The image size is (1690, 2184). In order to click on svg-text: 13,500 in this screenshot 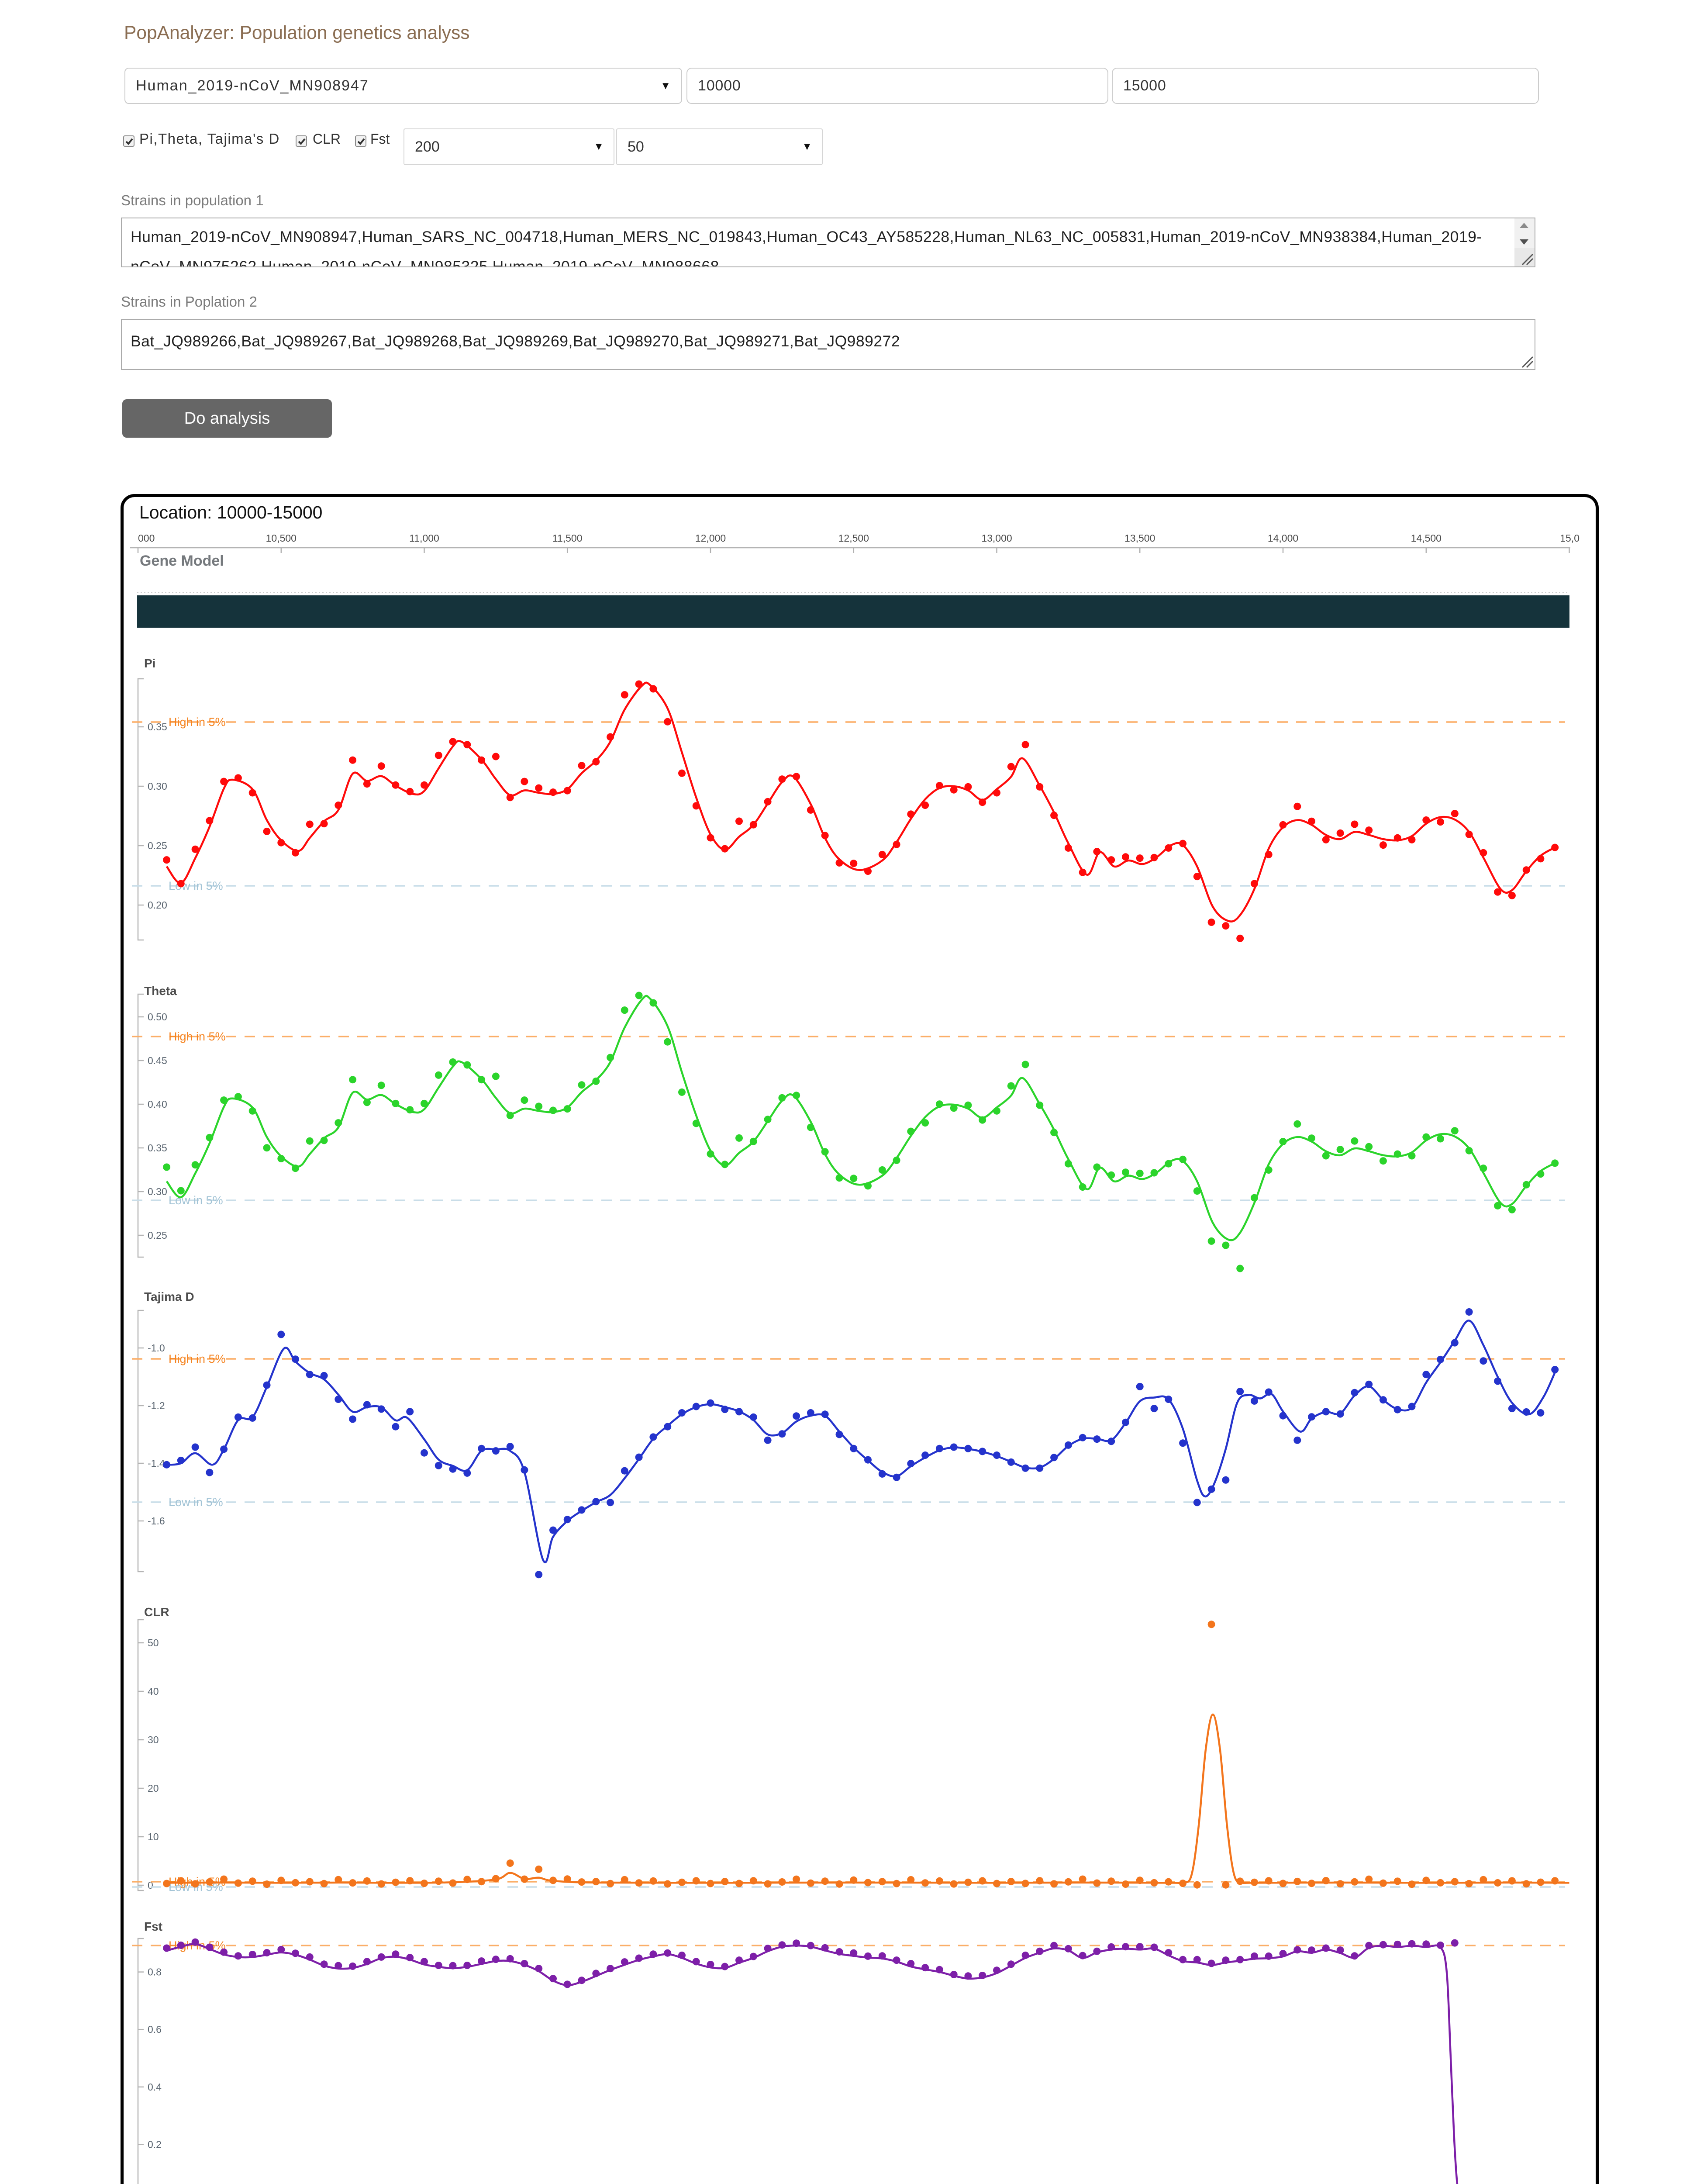, I will do `click(1139, 538)`.